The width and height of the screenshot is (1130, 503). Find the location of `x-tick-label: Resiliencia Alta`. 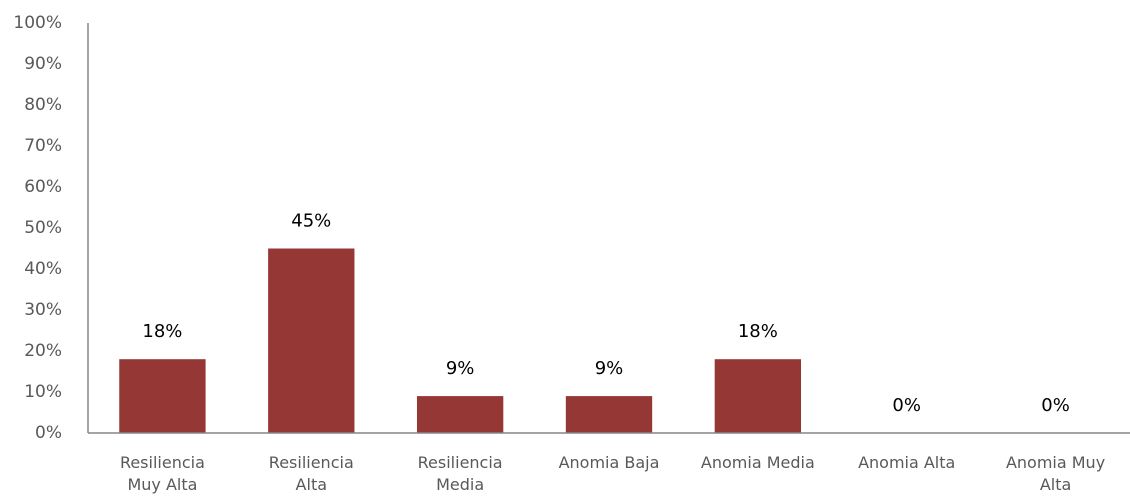

x-tick-label: Resiliencia Alta is located at coordinates (311, 473).